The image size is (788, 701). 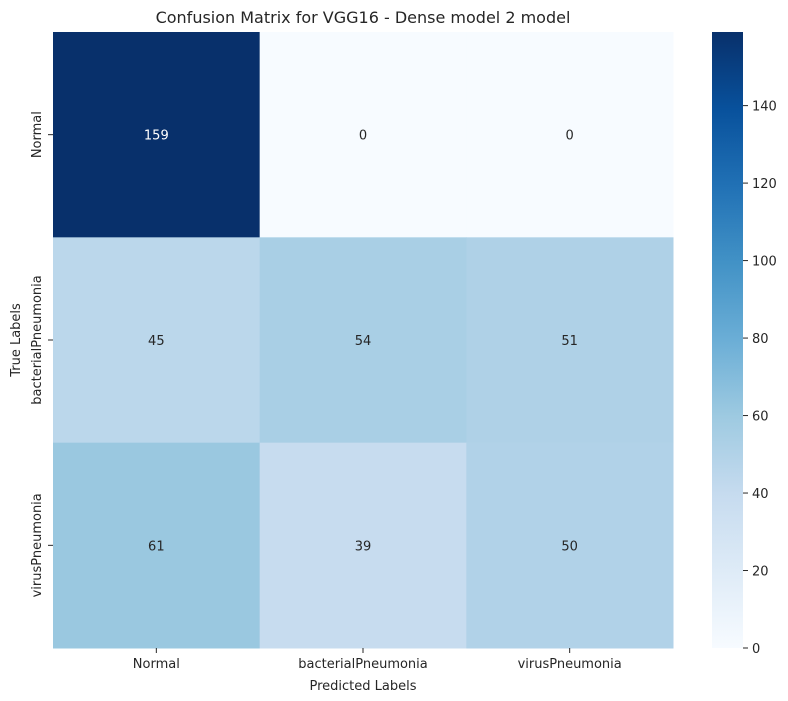 What do you see at coordinates (756, 649) in the screenshot?
I see `colorbar-tick-label: 0` at bounding box center [756, 649].